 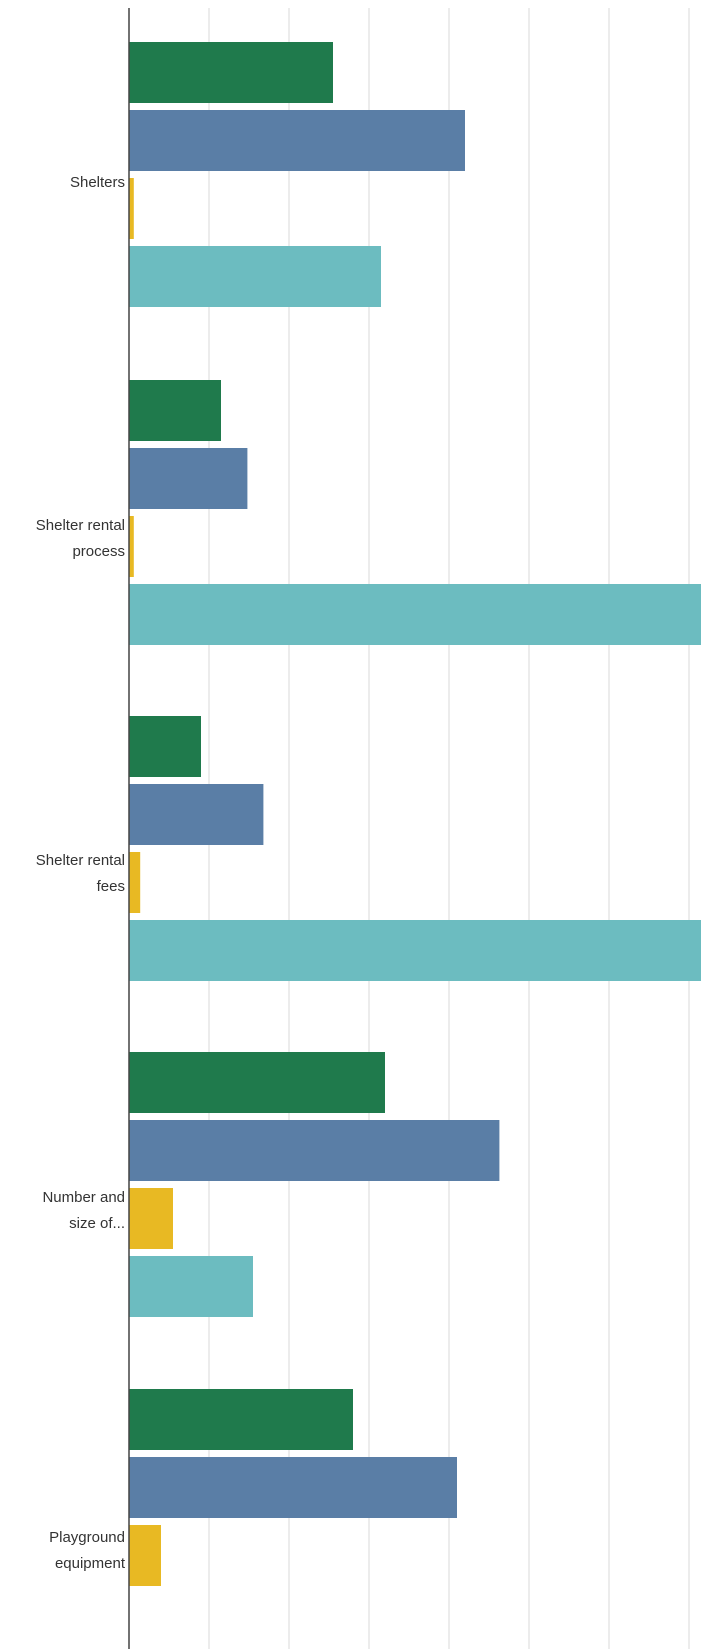 I want to click on category-label-line: Number and, so click(x=83, y=1197).